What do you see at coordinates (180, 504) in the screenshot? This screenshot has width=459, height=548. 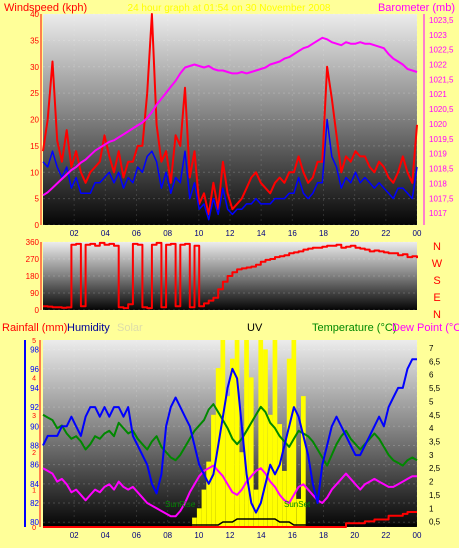 I see `sunrise-annotation: SunRise` at bounding box center [180, 504].